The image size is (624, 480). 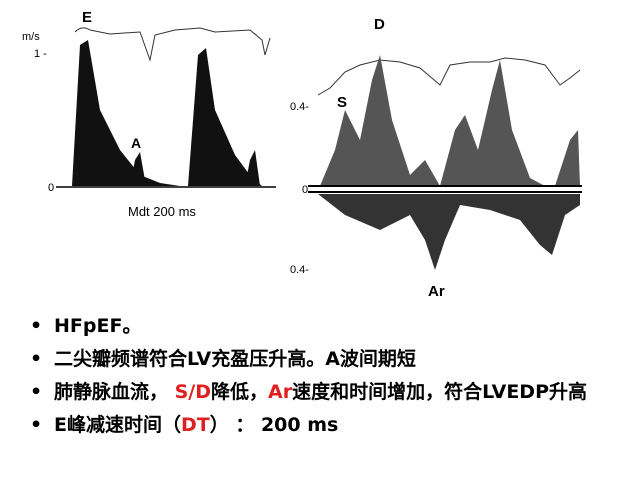 I want to click on wave-label: E, so click(x=87, y=17).